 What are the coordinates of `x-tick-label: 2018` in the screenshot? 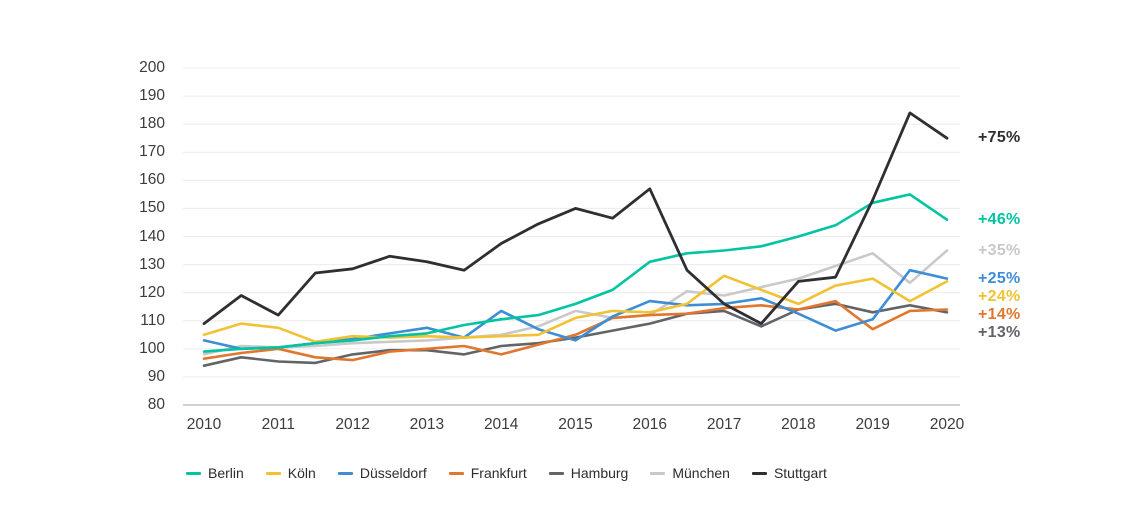 It's located at (798, 424).